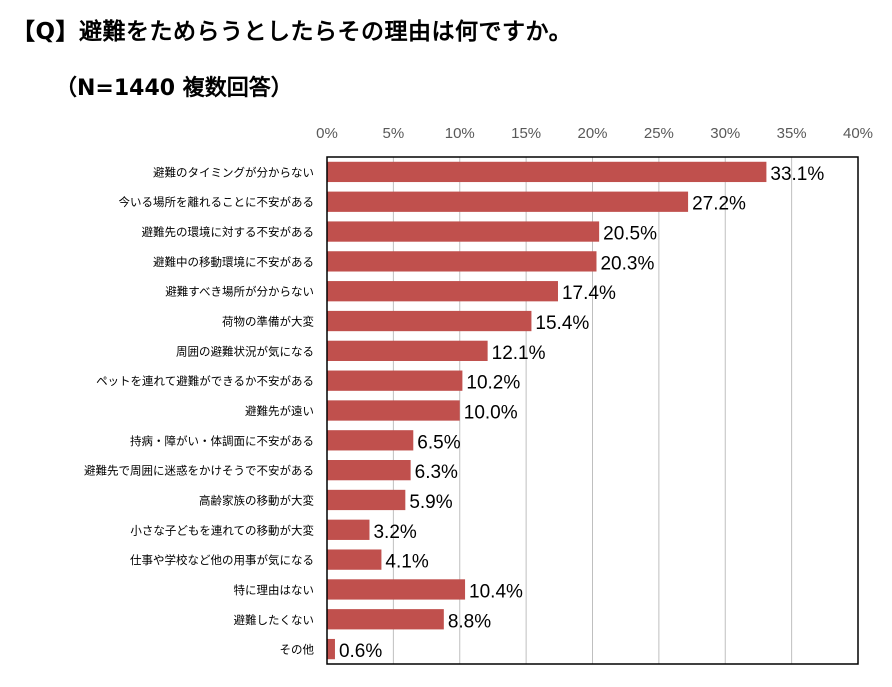 Image resolution: width=892 pixels, height=687 pixels. I want to click on category-label: 避難中の移動環境に不安がある, so click(233, 262).